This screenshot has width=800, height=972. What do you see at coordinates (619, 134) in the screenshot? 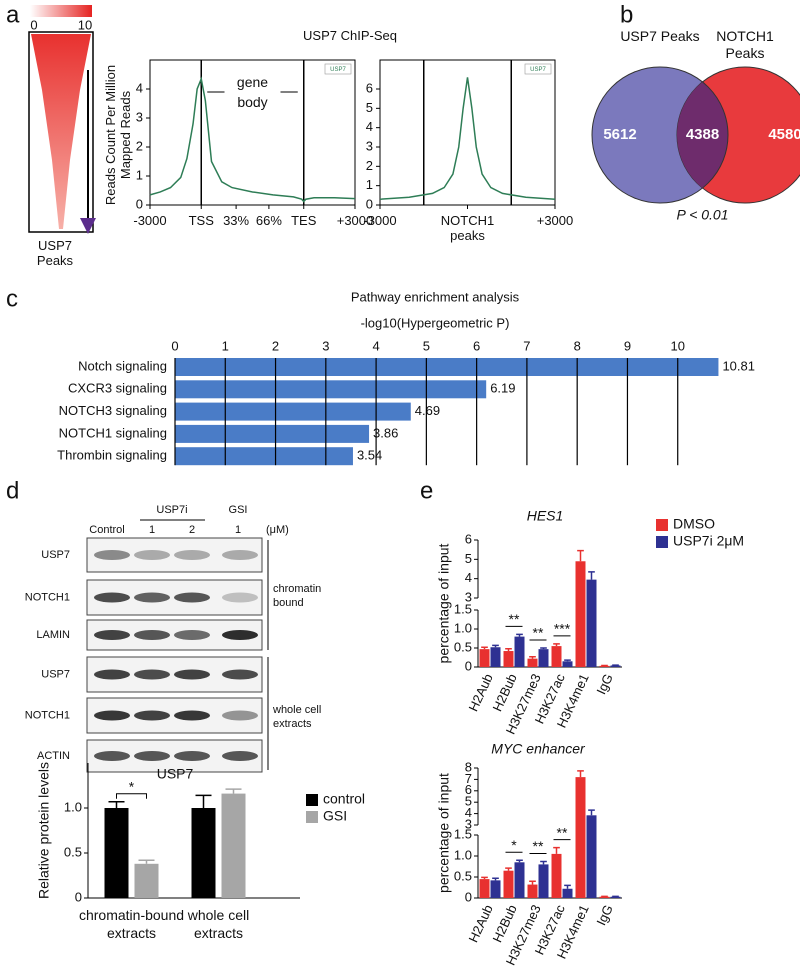
I see `venn-value: 5612` at bounding box center [619, 134].